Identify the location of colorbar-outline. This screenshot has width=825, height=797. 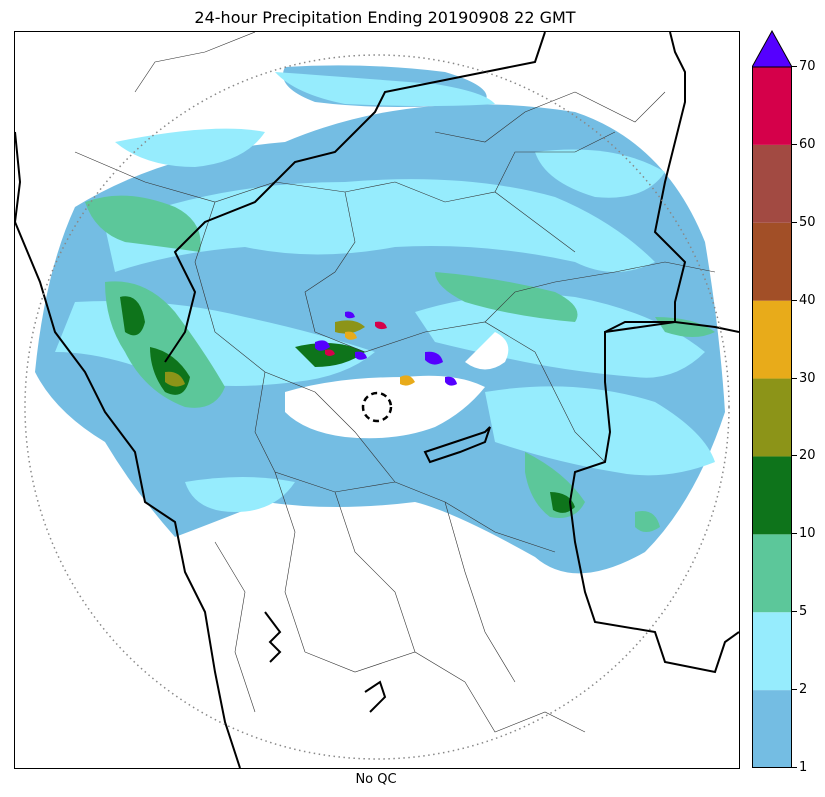
(772, 417).